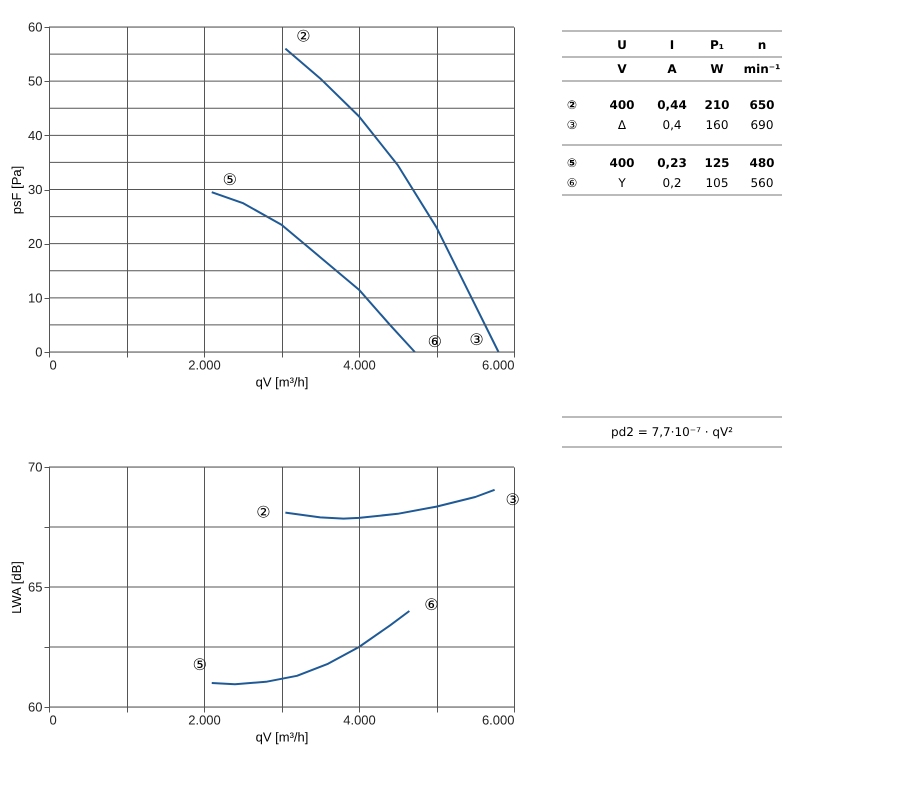  What do you see at coordinates (670, 183) in the screenshot?
I see `text: ⑥ Y 0,2 105 560` at bounding box center [670, 183].